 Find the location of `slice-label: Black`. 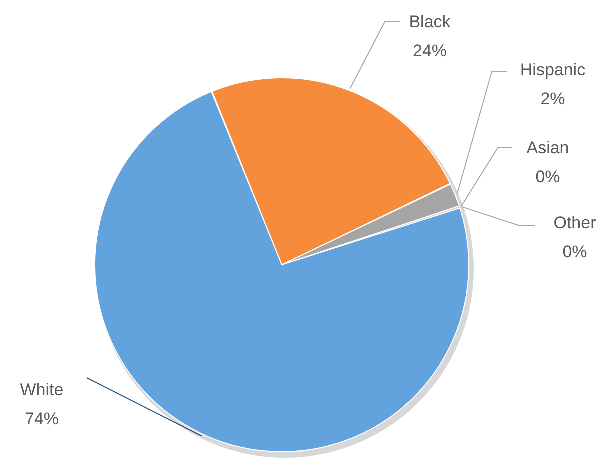

slice-label: Black is located at coordinates (430, 22).